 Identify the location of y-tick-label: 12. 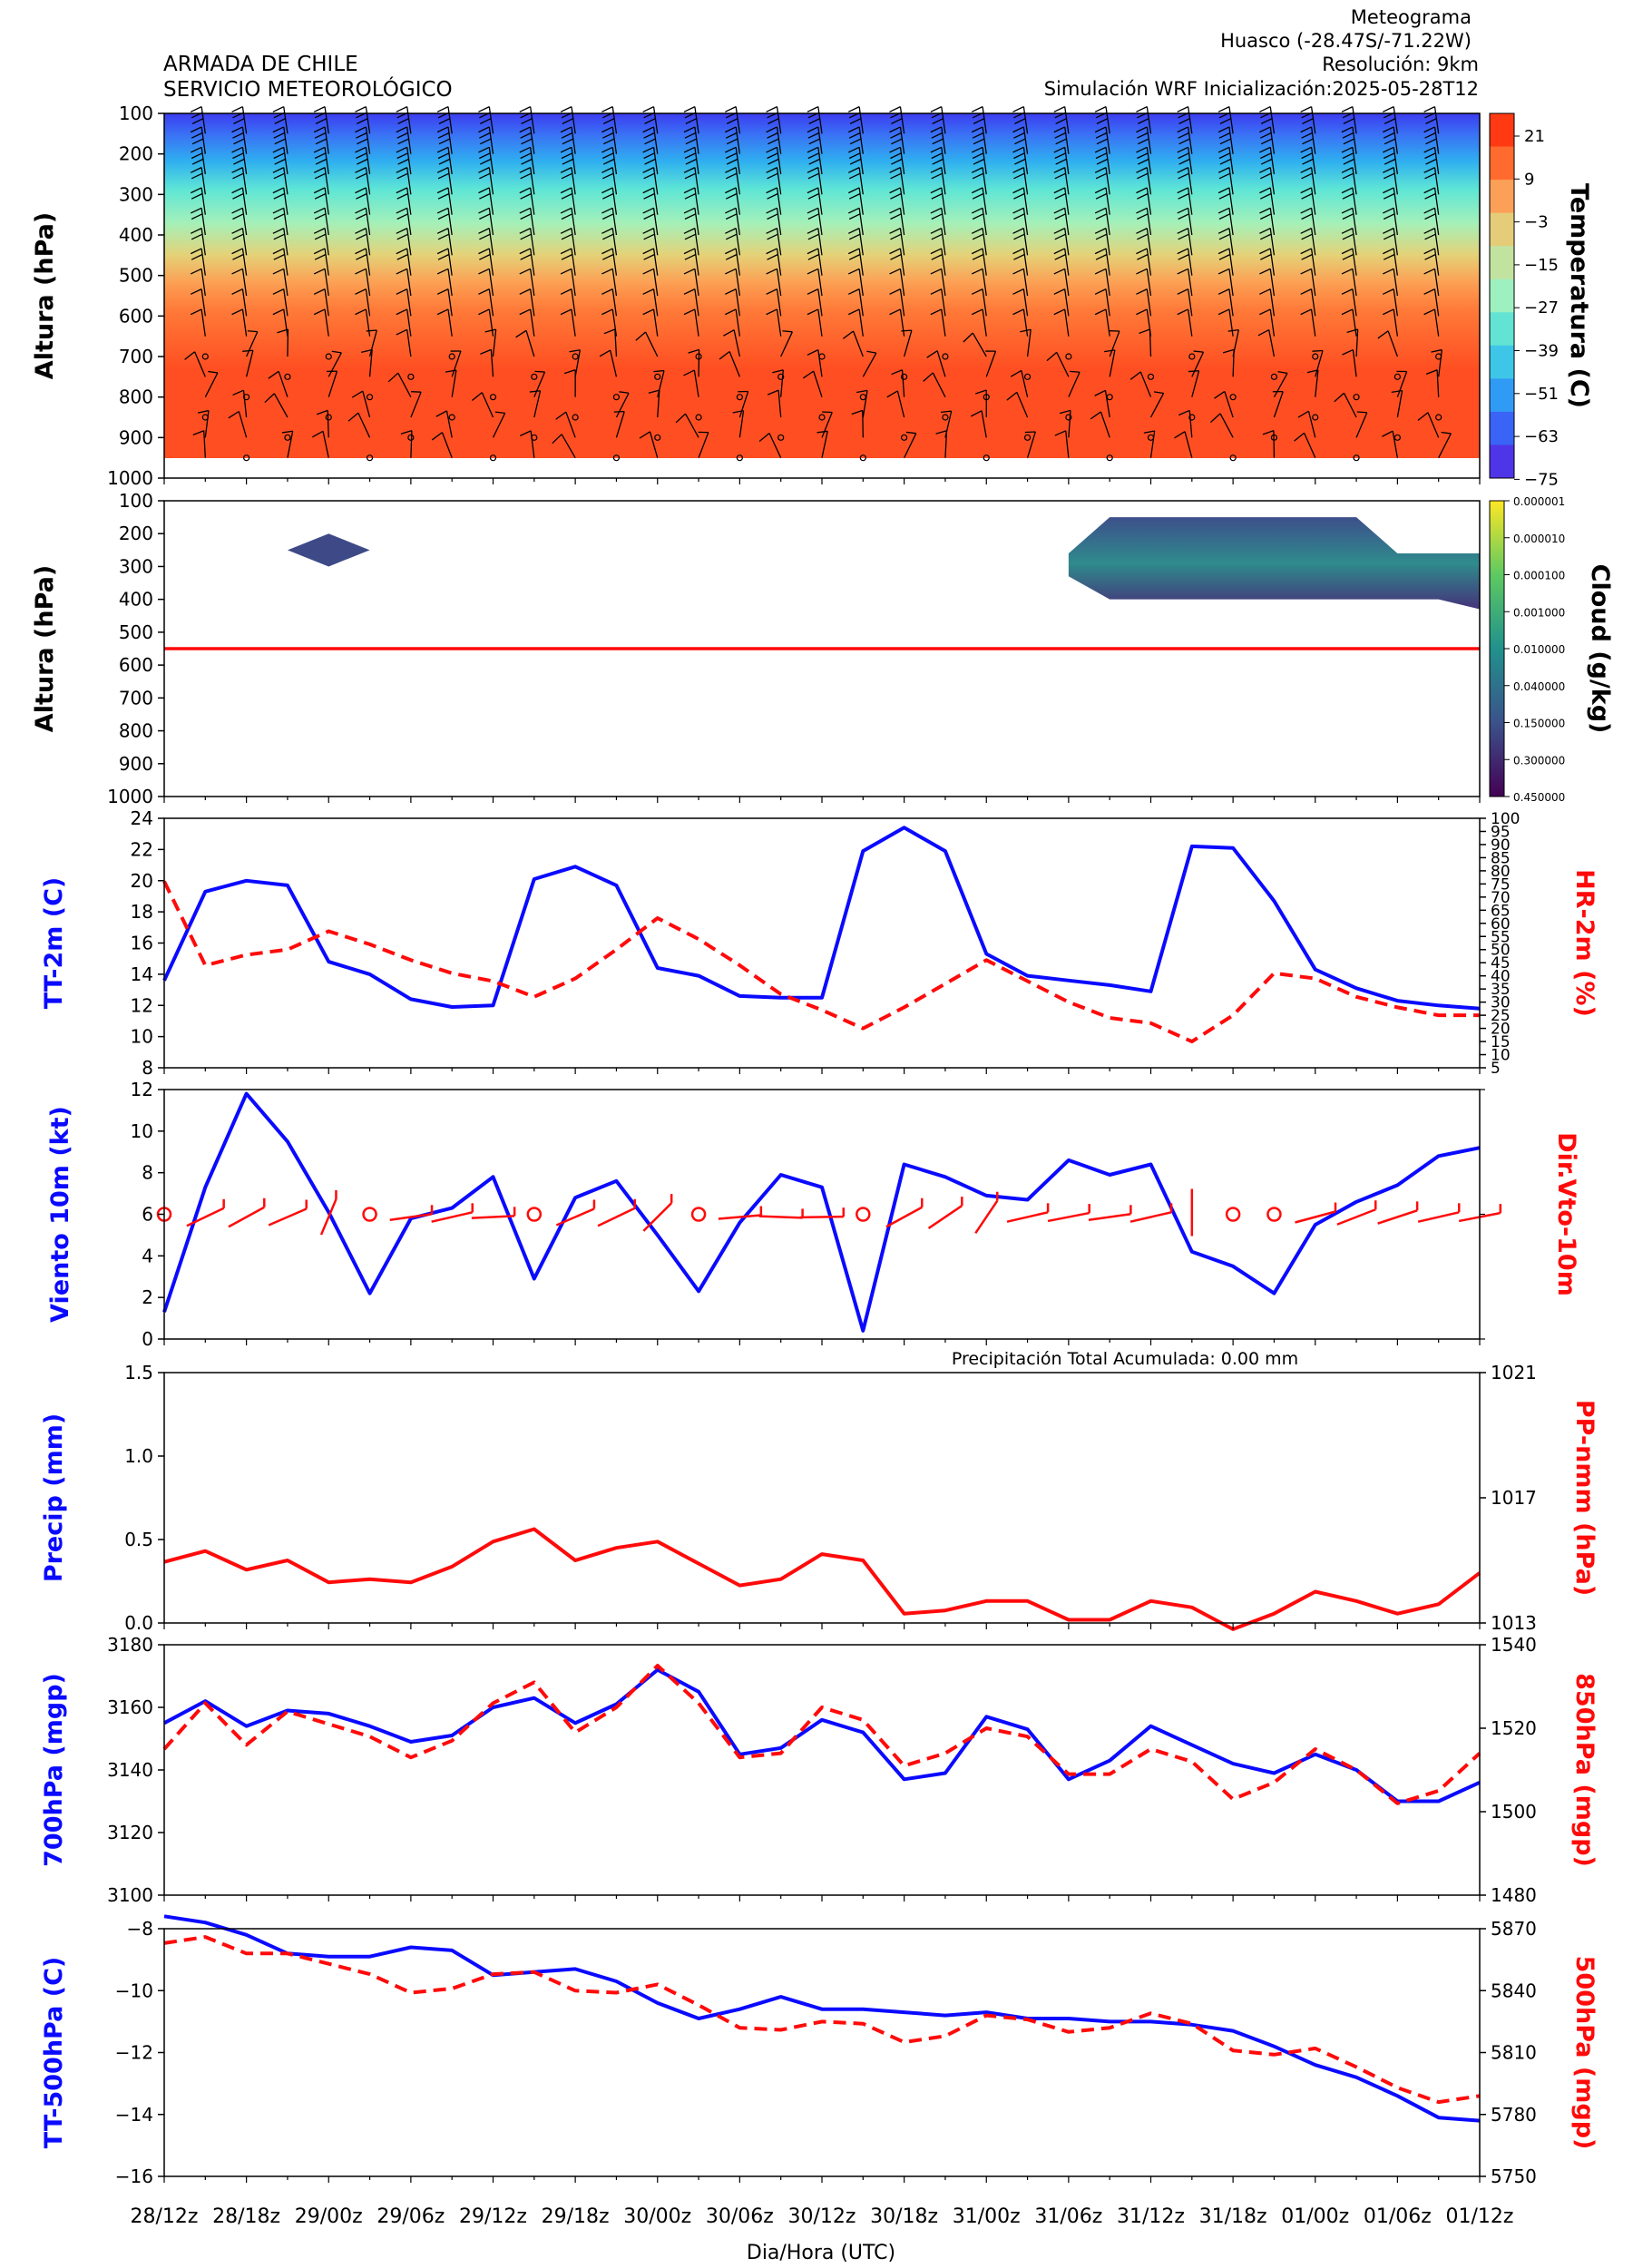
(142, 1005).